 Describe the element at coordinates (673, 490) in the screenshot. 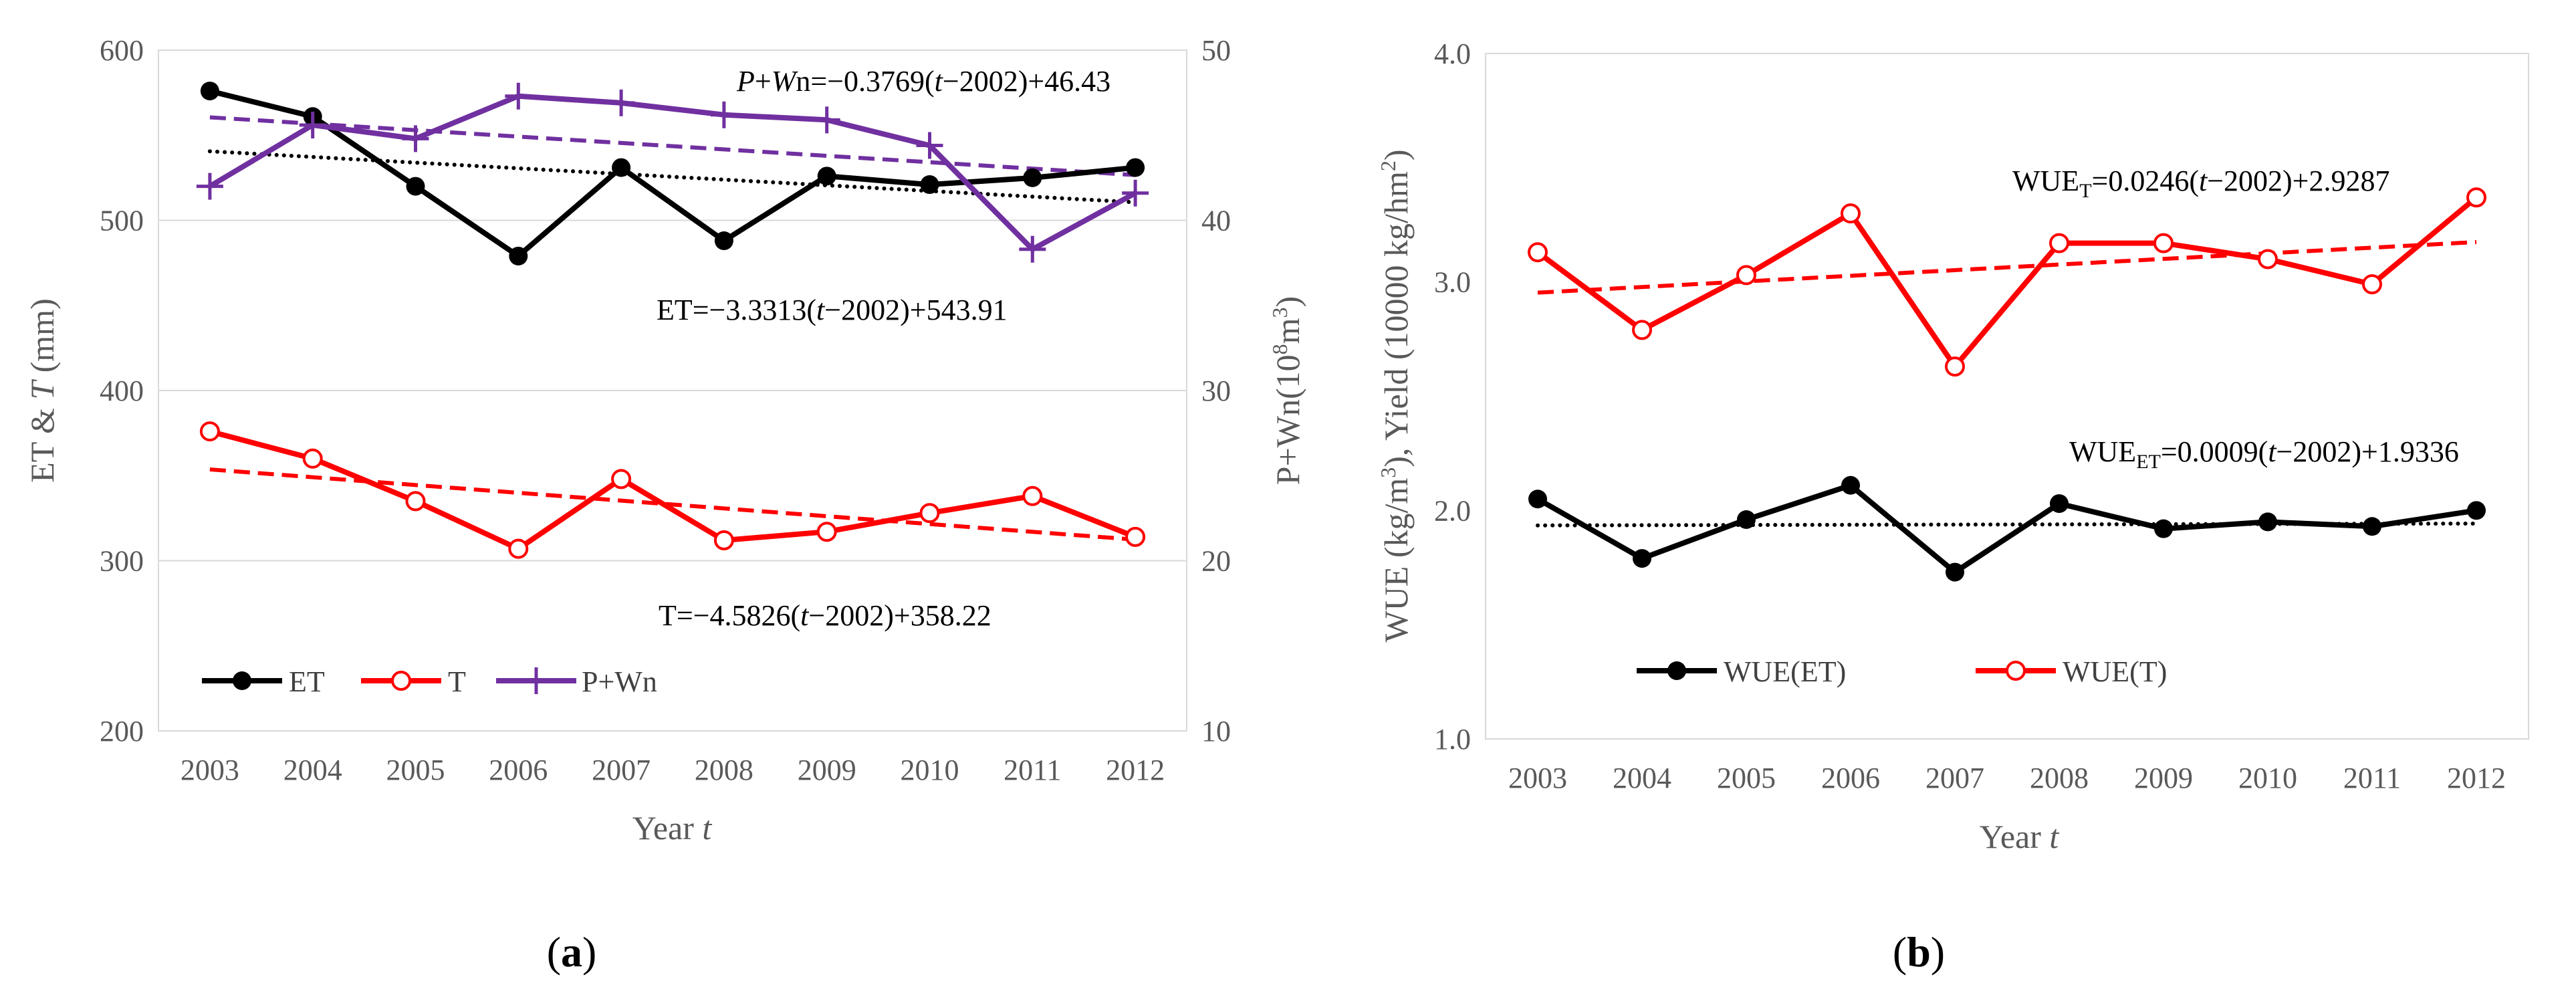

I see `panel-a-line-t` at that location.